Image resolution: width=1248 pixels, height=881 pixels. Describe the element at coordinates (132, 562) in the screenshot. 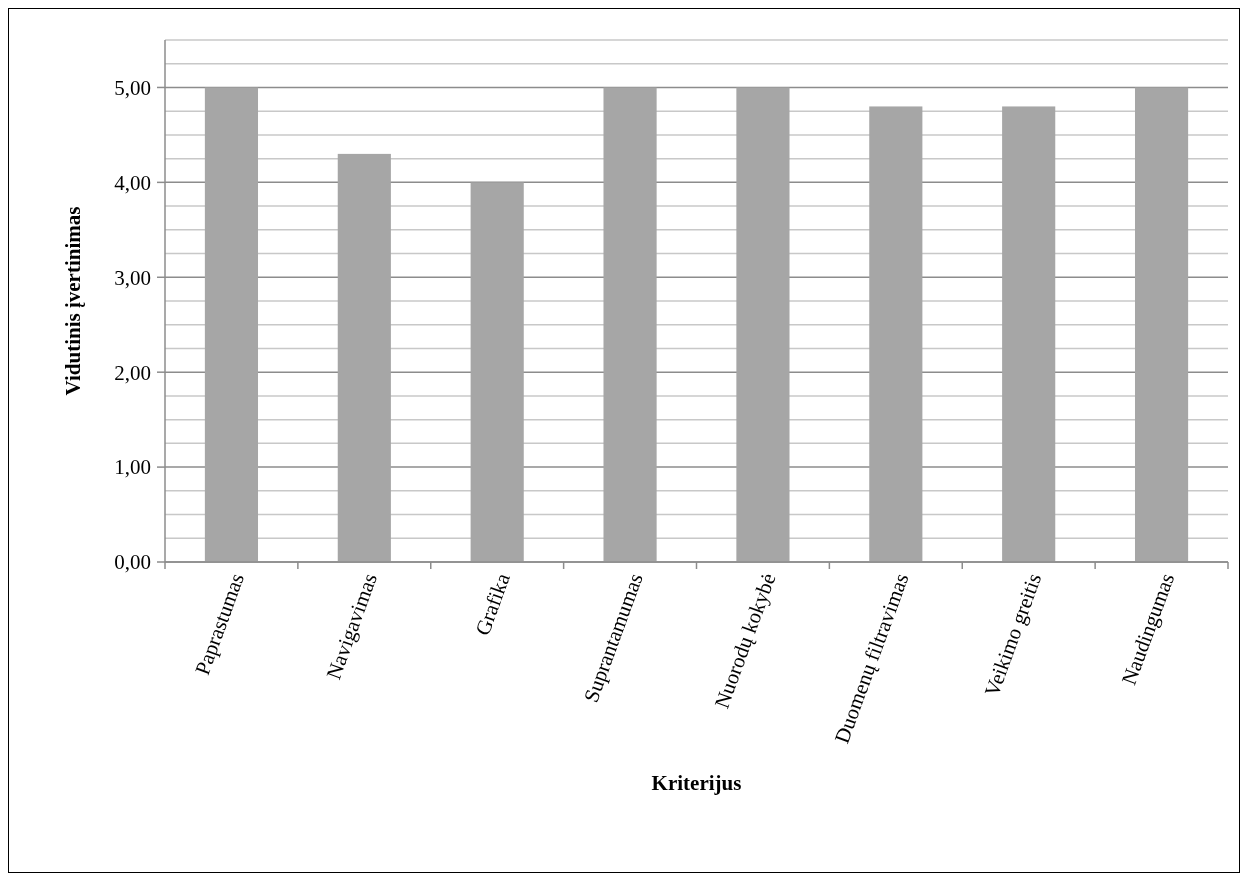

I see `y-tick-label: 0,00` at that location.